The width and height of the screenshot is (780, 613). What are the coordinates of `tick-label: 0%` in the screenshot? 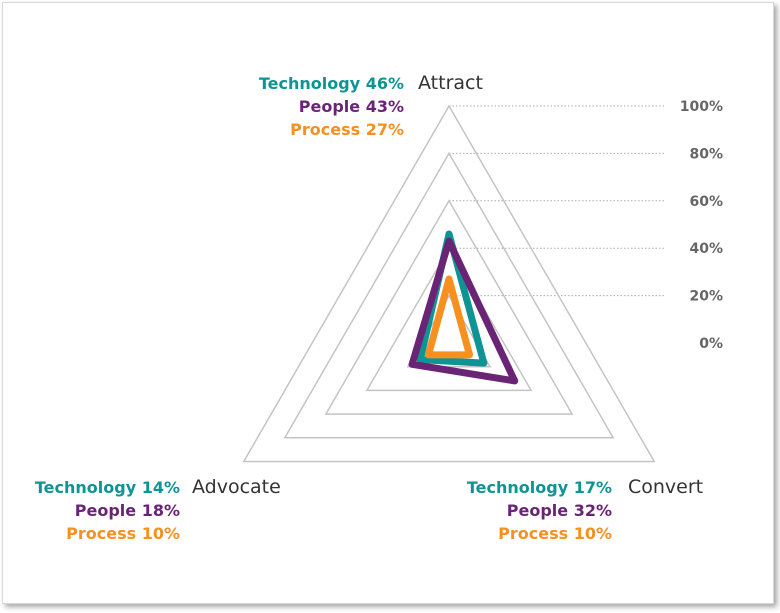 It's located at (711, 344).